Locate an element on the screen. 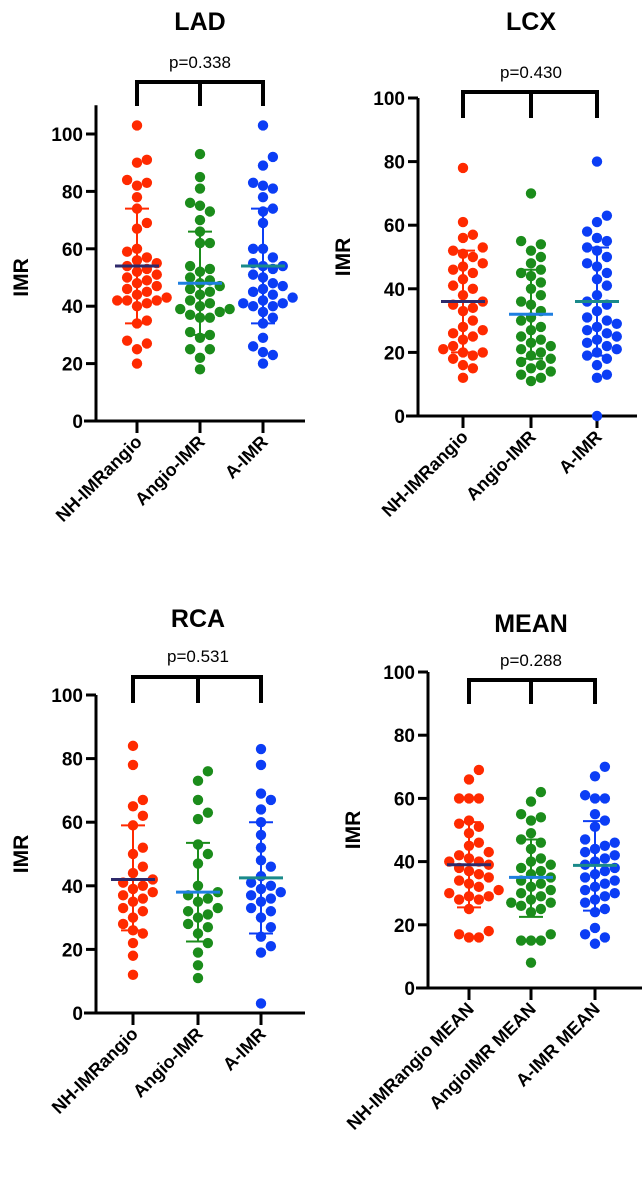 The width and height of the screenshot is (642, 1181). category-label: NH-IMRangio is located at coordinates (95, 1071).